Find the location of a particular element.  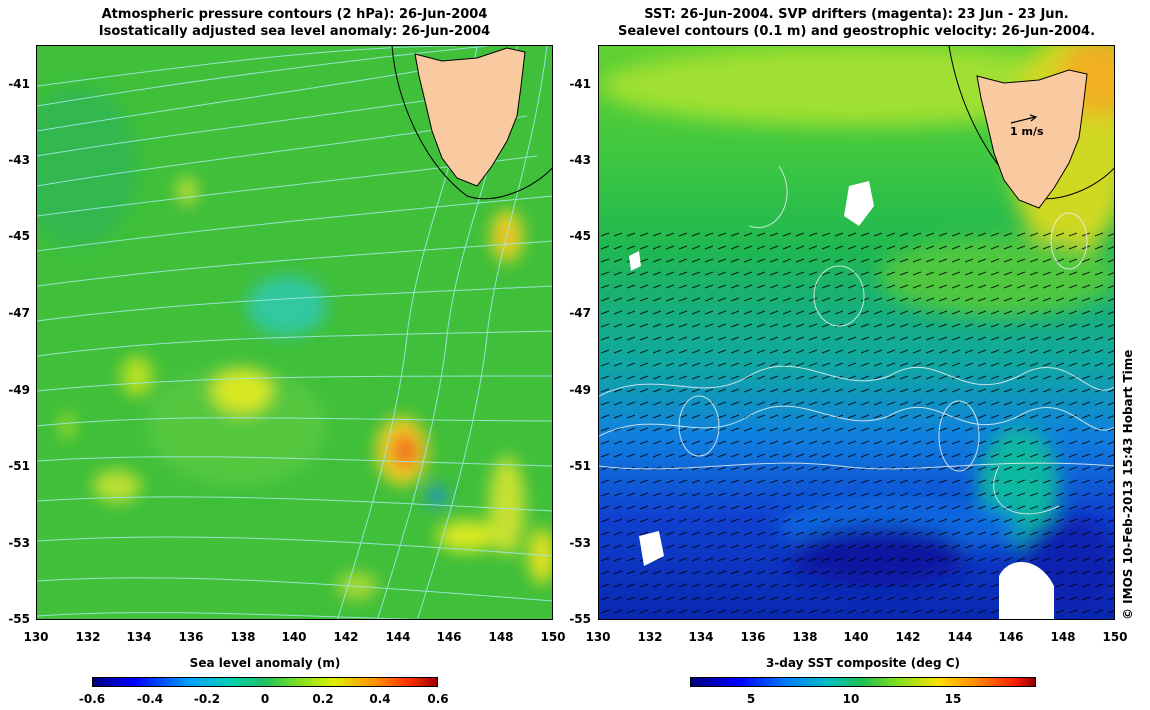

sla-colorbar-tick: 0.6 is located at coordinates (438, 699).